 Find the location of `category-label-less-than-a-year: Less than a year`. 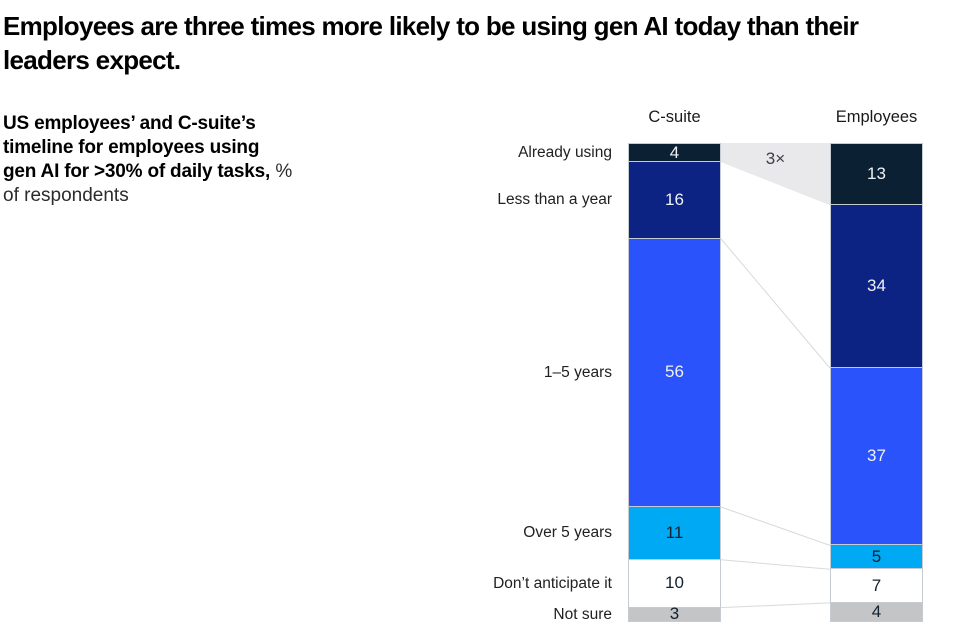

category-label-less-than-a-year: Less than a year is located at coordinates (554, 200).